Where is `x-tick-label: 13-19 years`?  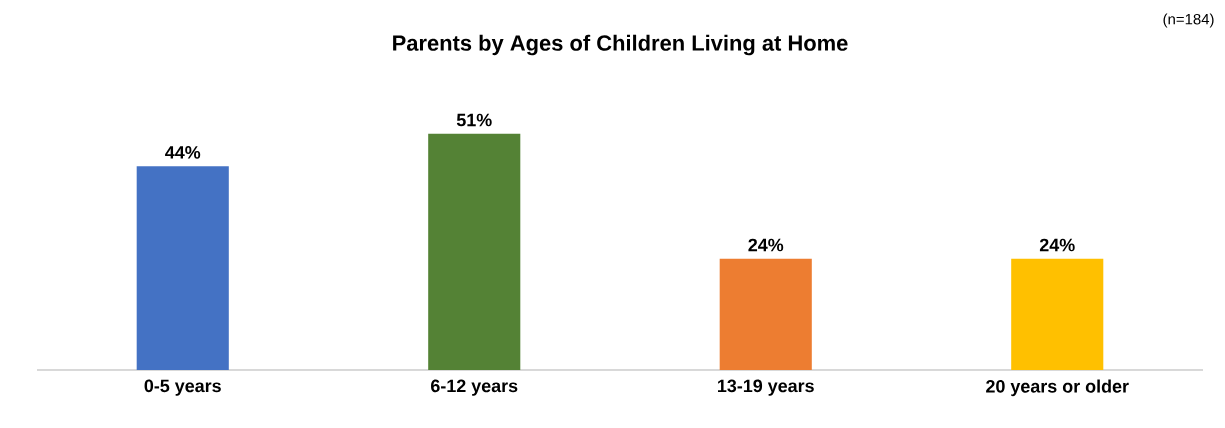 x-tick-label: 13-19 years is located at coordinates (766, 387).